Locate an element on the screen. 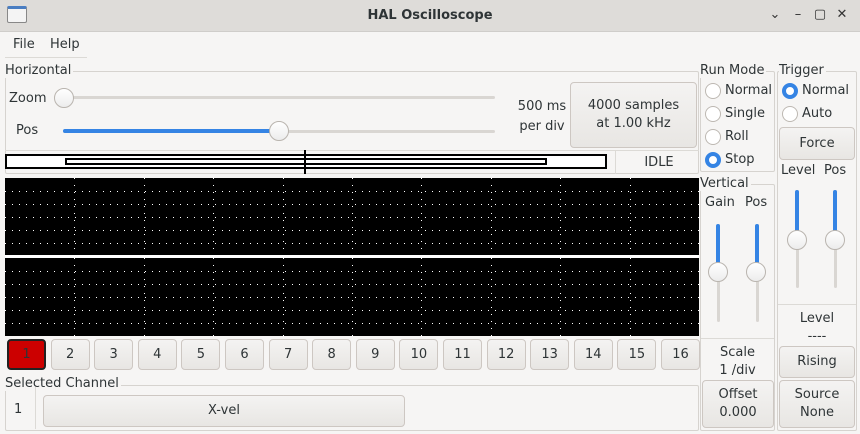 This screenshot has width=860, height=434. position-bar-window is located at coordinates (306, 161).